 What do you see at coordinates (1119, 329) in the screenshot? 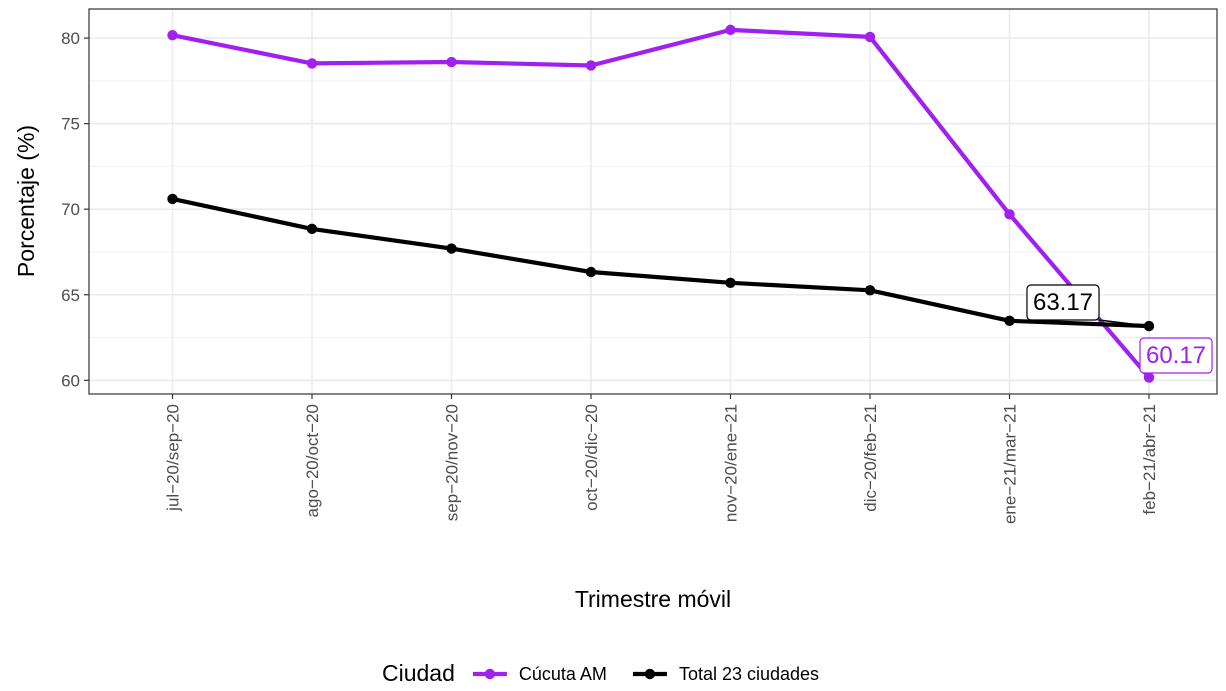
I see `annotations: 60.17 63.17` at bounding box center [1119, 329].